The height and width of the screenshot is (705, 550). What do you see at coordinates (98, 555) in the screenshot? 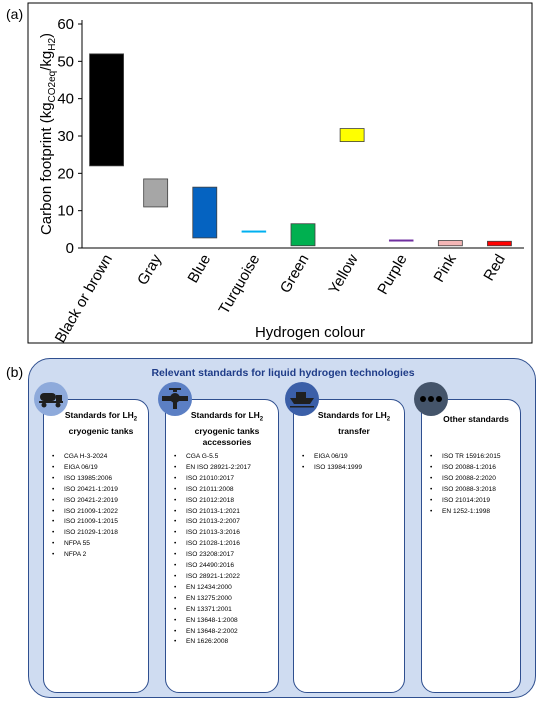
I see `list-item: NFPA 2` at bounding box center [98, 555].